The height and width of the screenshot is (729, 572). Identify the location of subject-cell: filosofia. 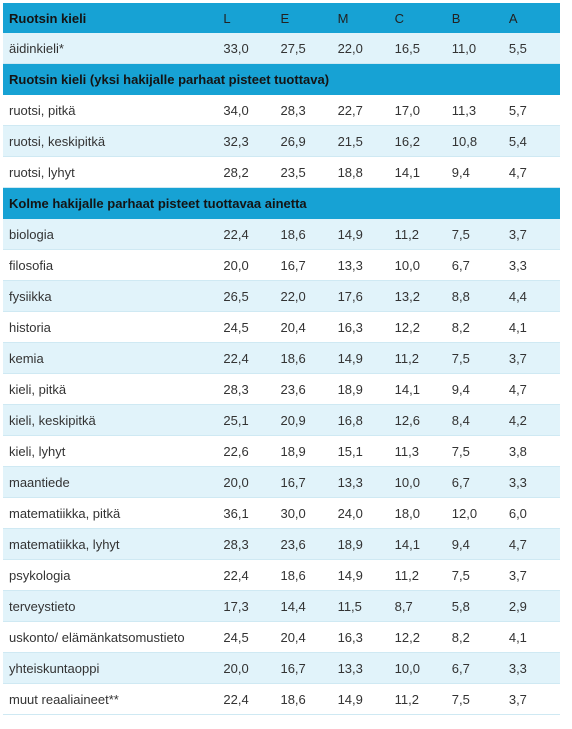
(110, 265).